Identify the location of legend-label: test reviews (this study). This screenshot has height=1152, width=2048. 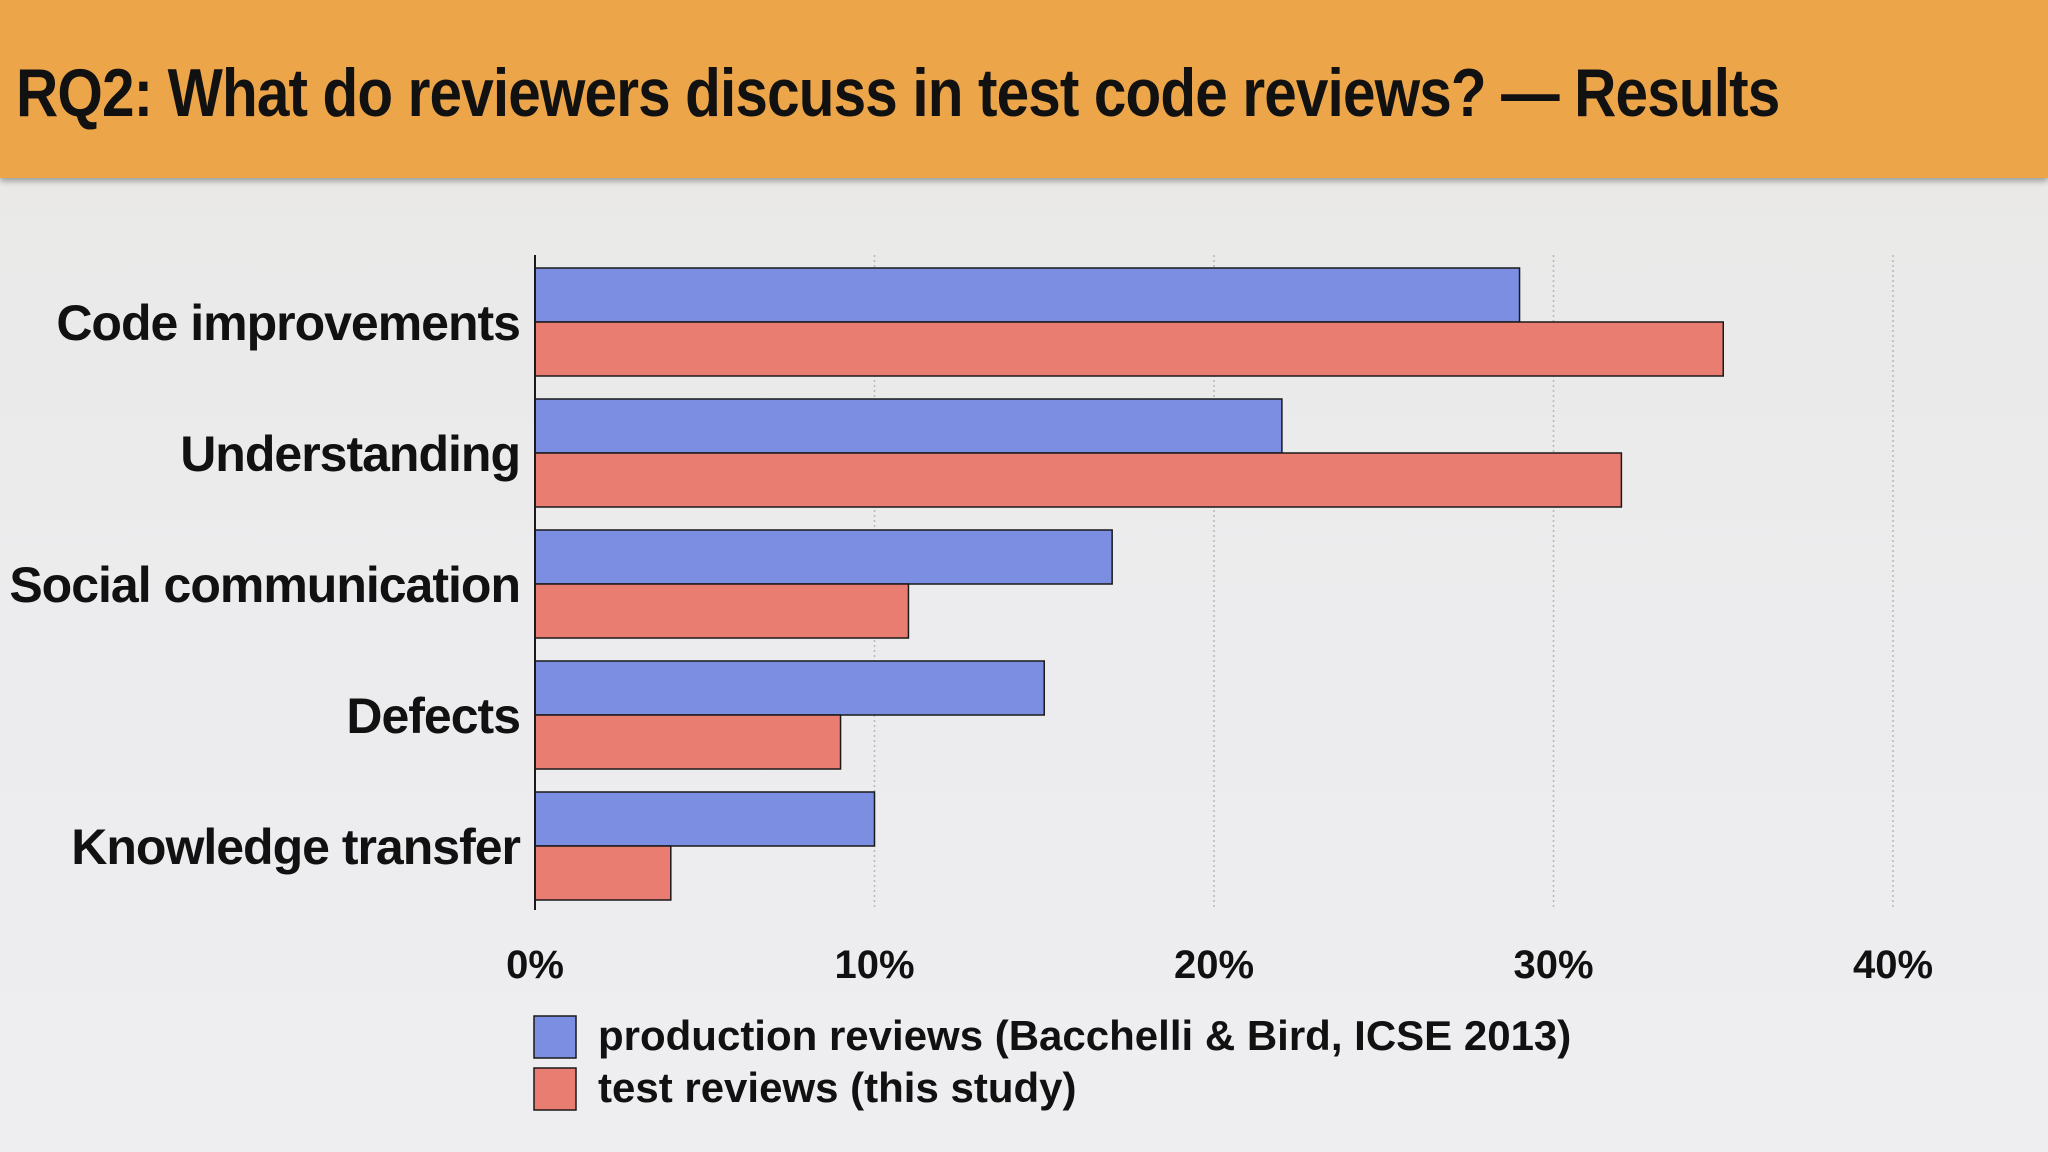
(837, 1087).